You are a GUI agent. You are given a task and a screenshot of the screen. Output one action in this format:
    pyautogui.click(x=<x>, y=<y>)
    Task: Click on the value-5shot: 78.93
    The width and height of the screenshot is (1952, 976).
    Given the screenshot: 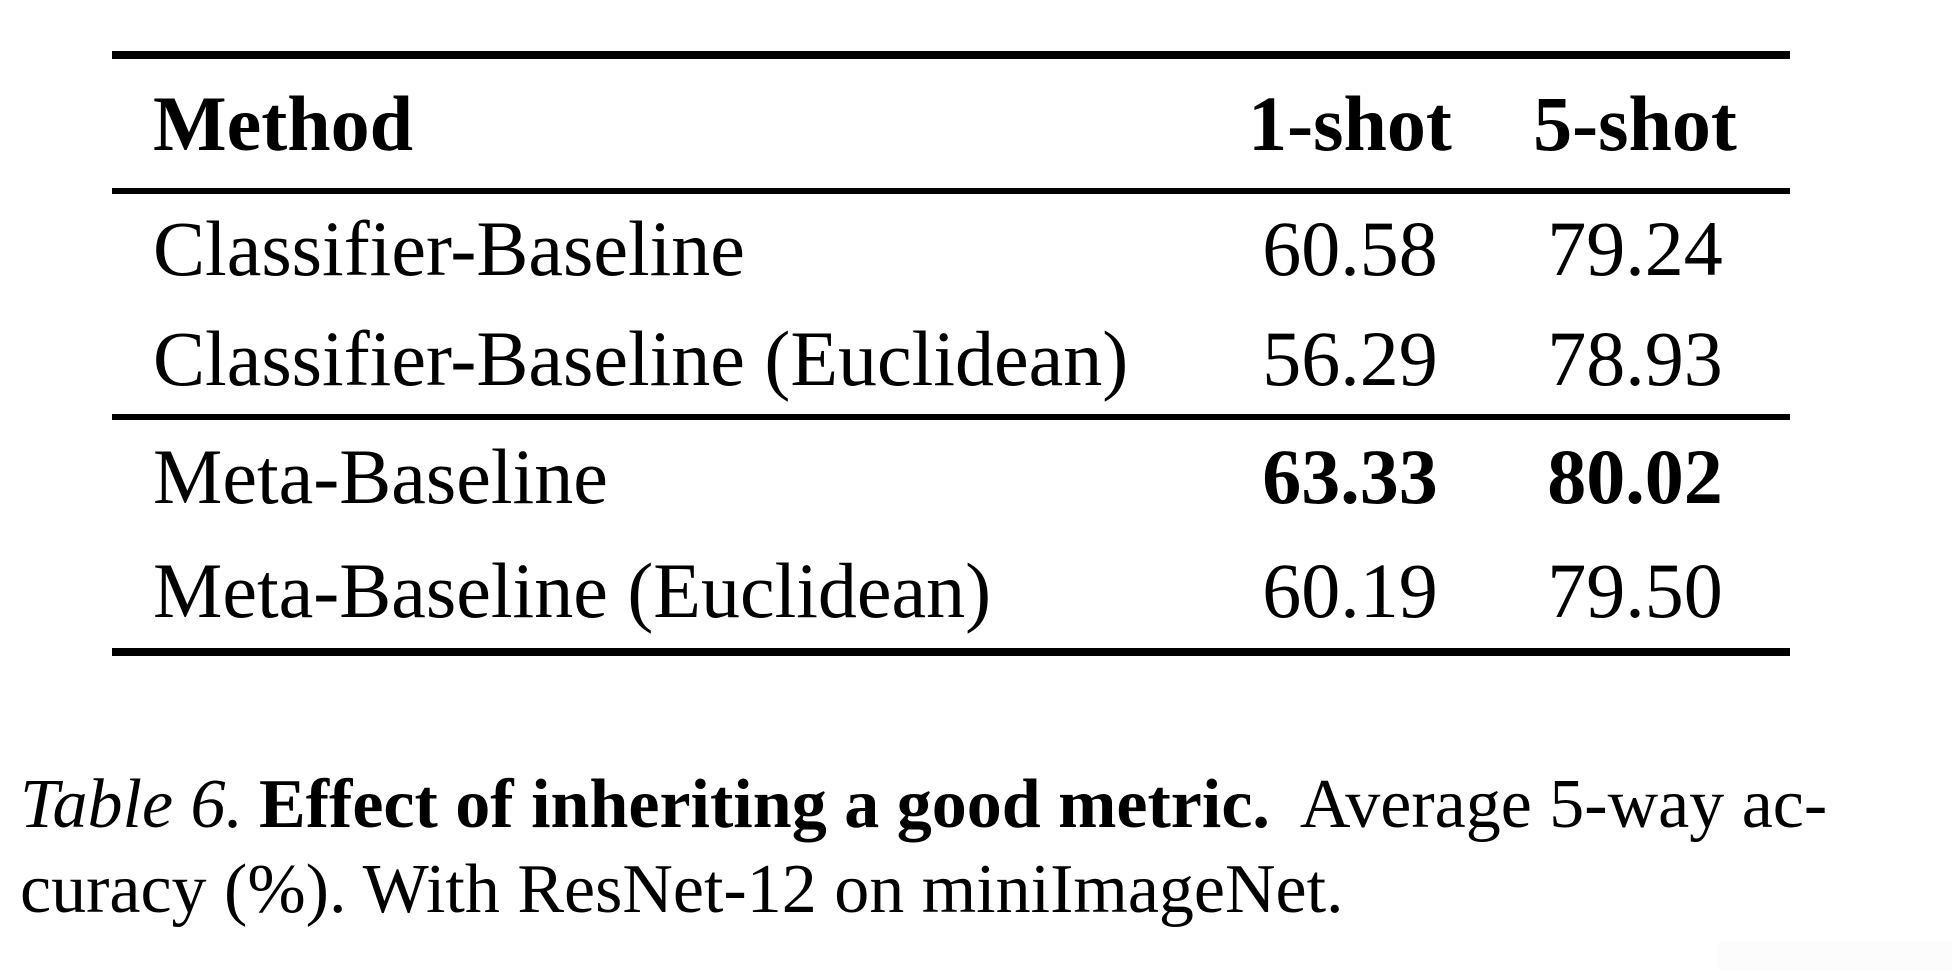 What is the action you would take?
    pyautogui.click(x=1635, y=358)
    